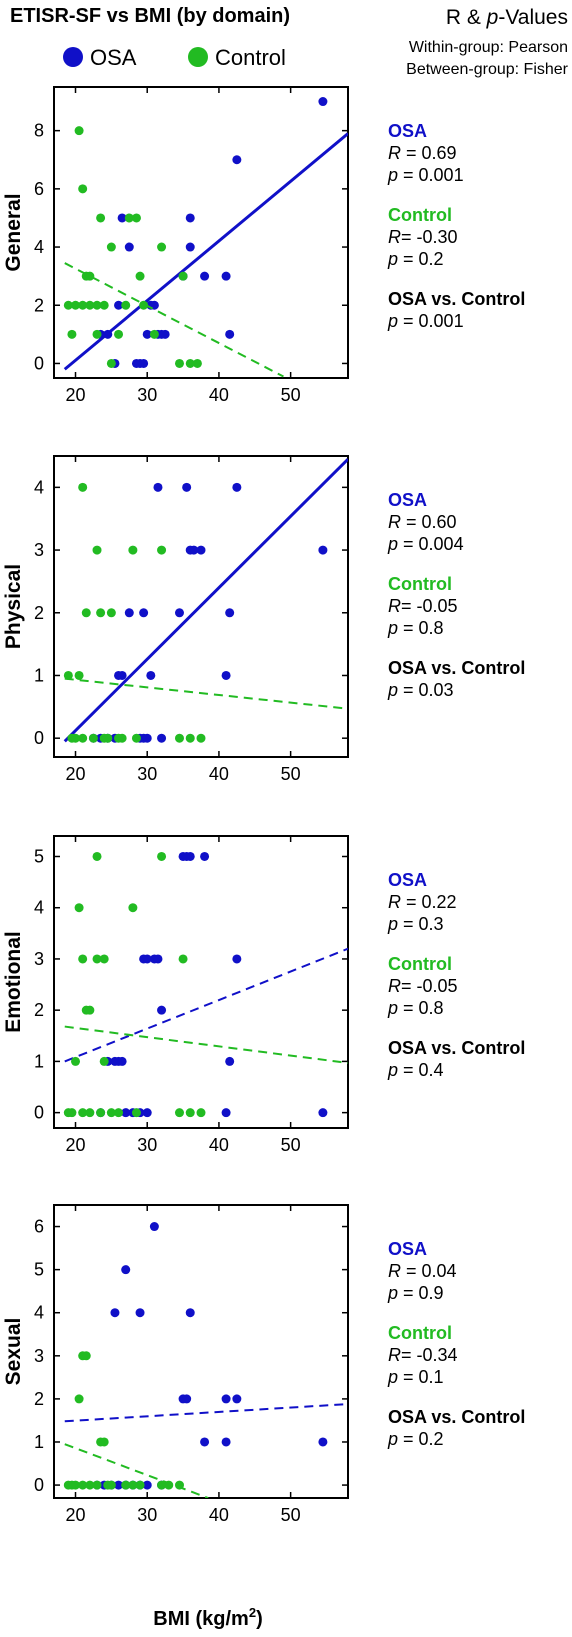  I want to click on x-tick-label: 30, so click(147, 774).